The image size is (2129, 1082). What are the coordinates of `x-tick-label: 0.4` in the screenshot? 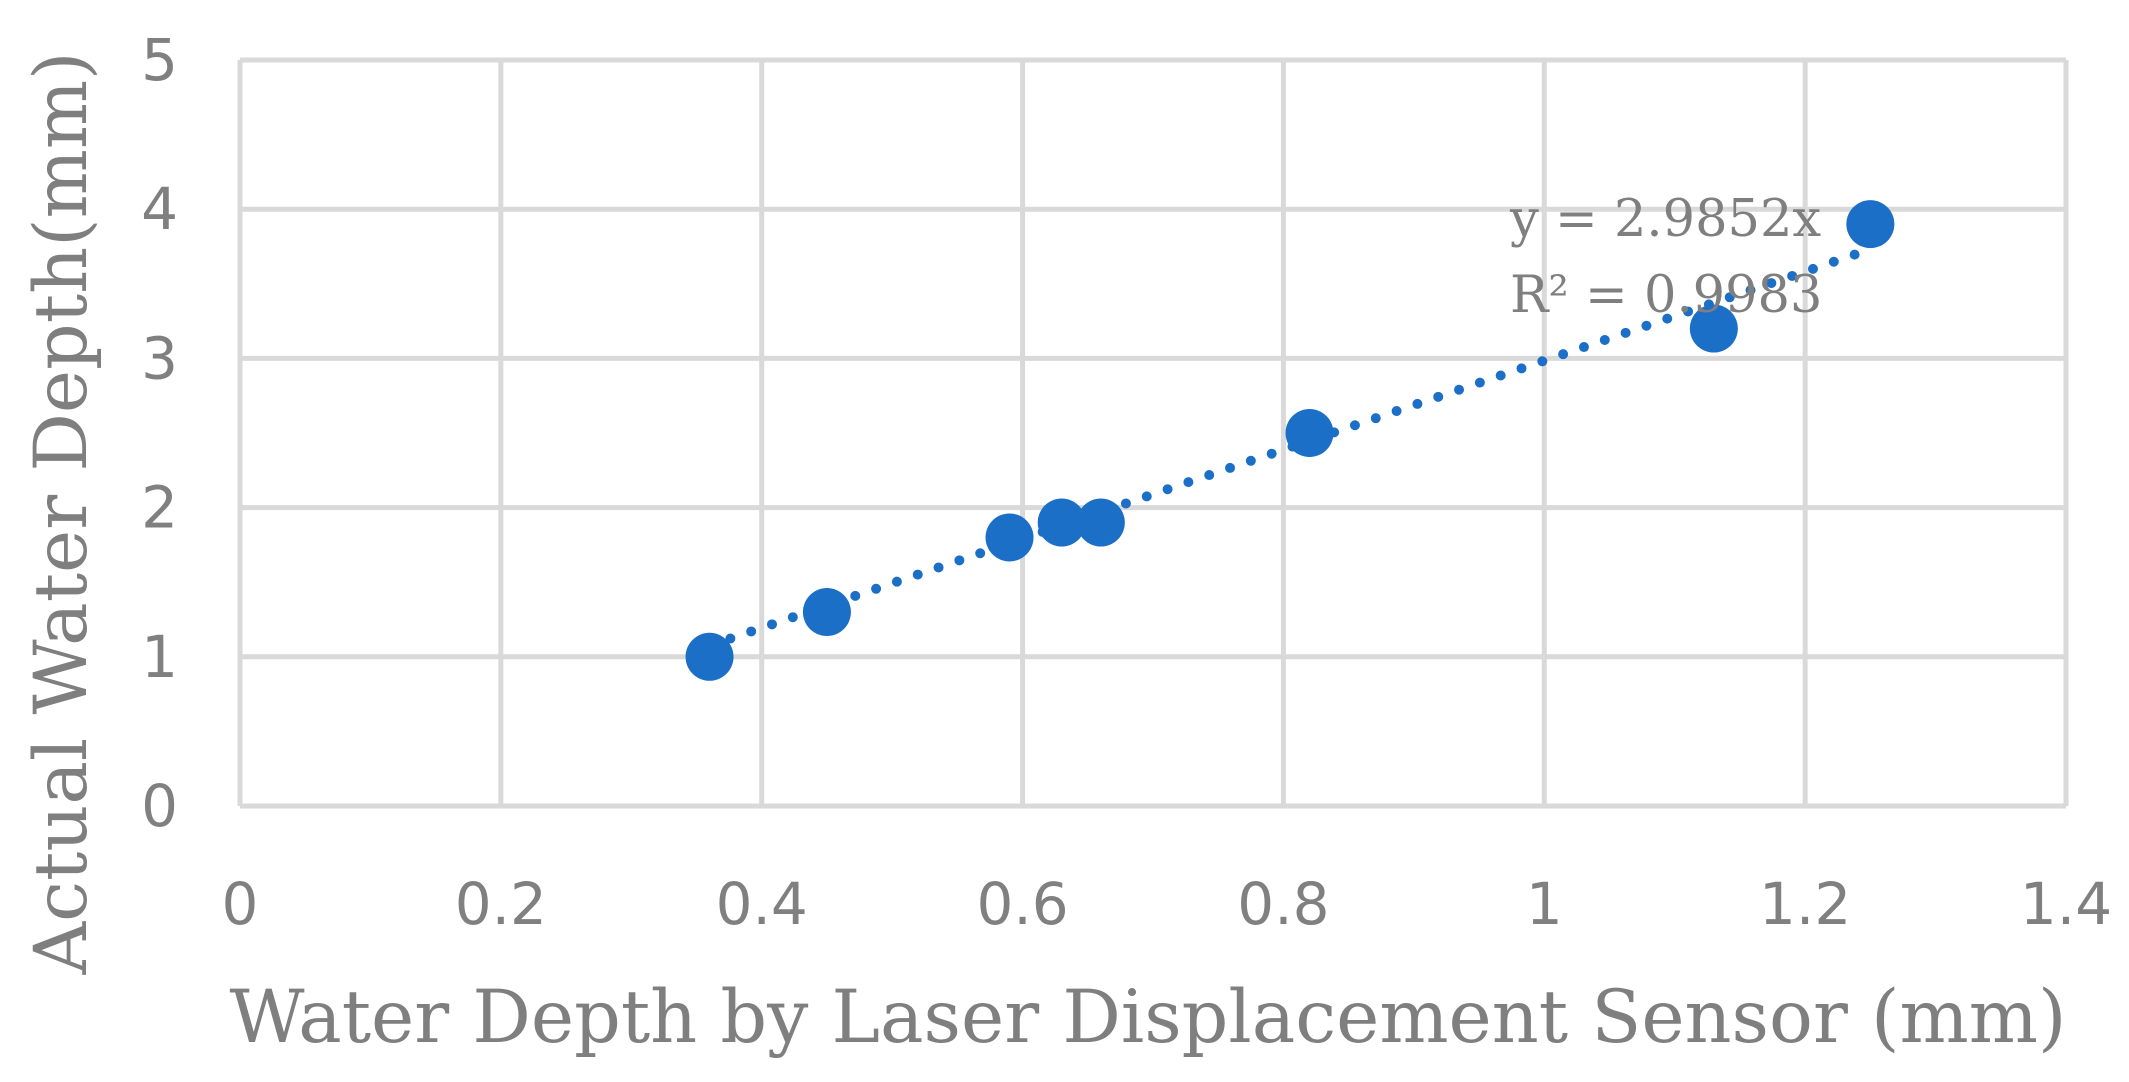 It's located at (762, 904).